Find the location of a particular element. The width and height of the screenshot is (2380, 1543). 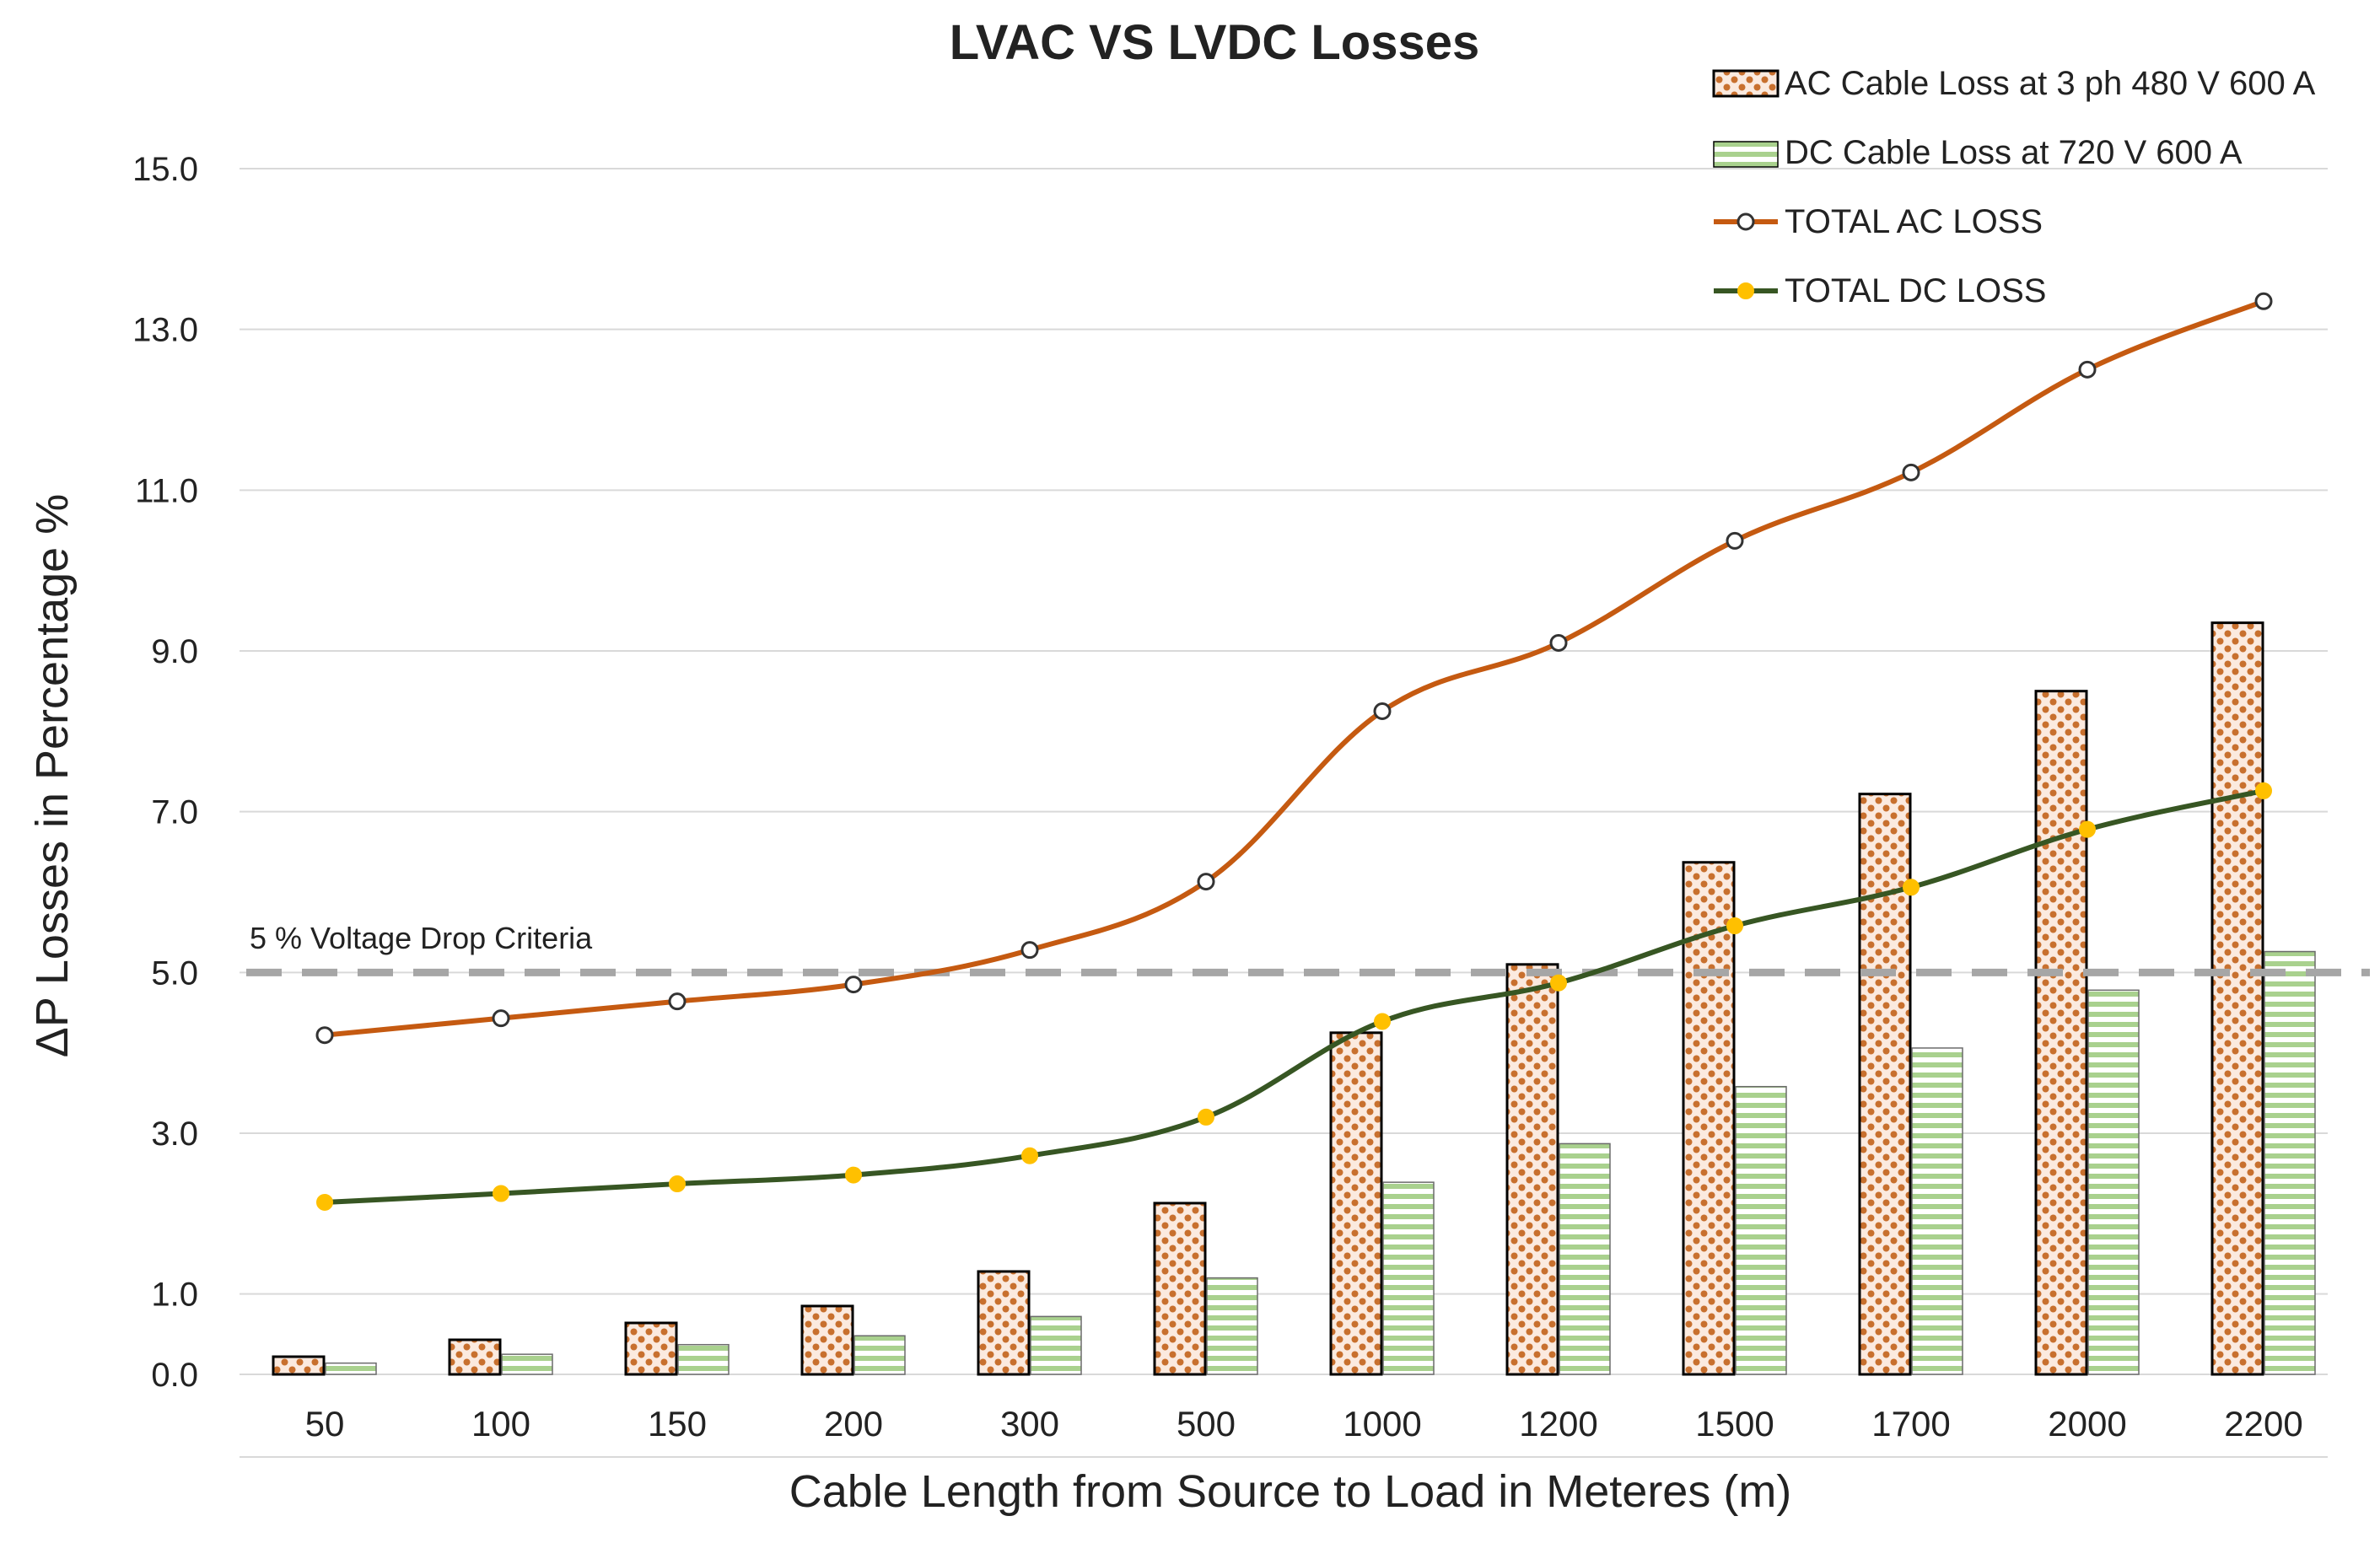

legend-marker-total-dc is located at coordinates (1745, 291).